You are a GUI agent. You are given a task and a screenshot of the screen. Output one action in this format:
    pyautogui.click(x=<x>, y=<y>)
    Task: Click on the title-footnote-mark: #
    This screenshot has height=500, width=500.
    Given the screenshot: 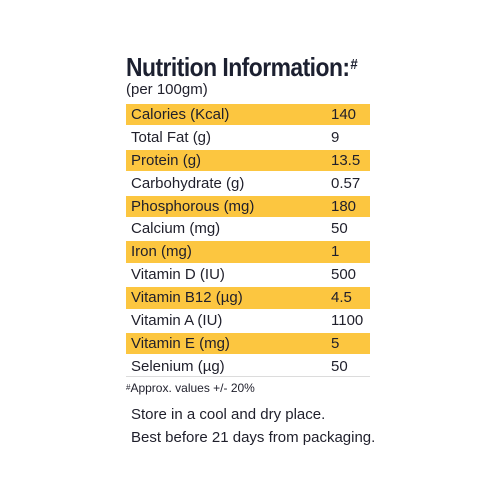 What is the action you would take?
    pyautogui.click(x=354, y=64)
    